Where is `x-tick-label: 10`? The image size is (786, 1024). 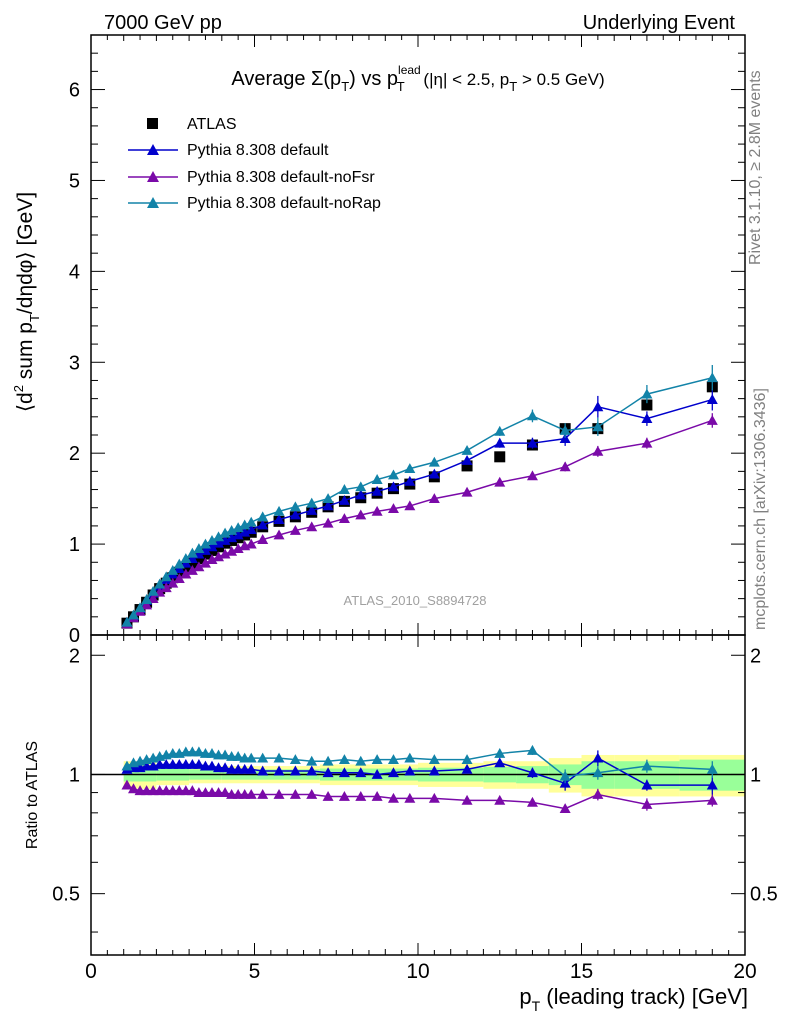
x-tick-label: 10 is located at coordinates (417, 971).